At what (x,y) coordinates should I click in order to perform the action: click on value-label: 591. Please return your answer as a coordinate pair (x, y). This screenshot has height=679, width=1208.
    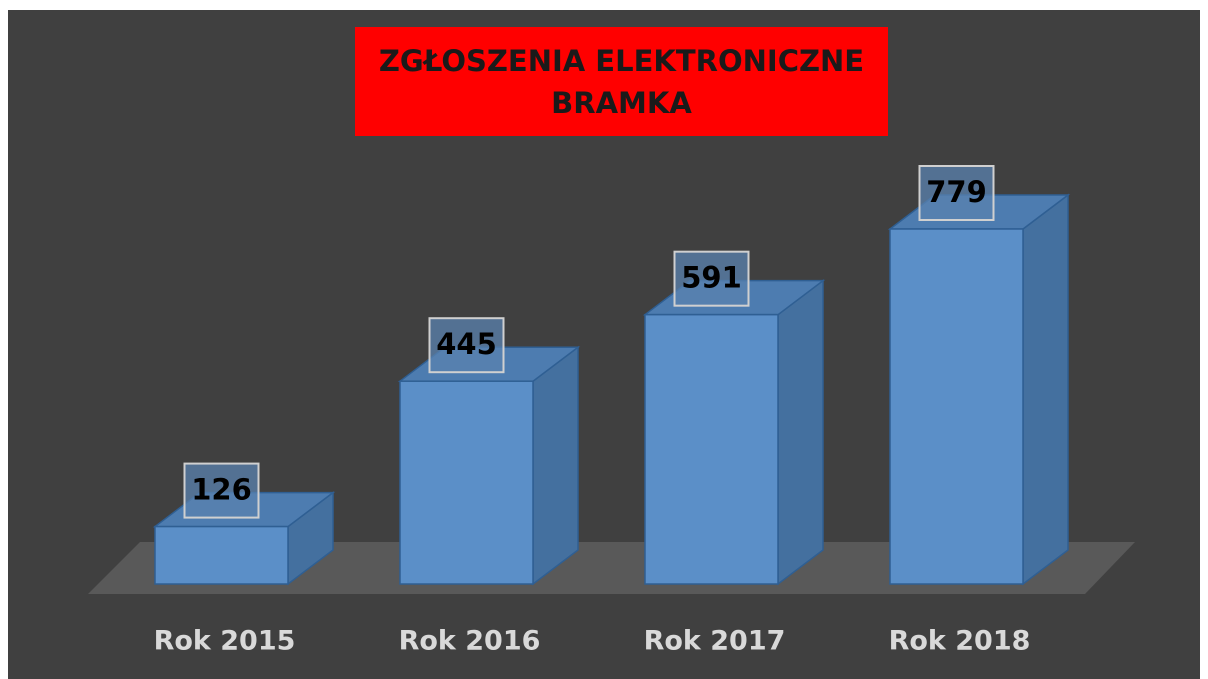
    Looking at the image, I should click on (711, 278).